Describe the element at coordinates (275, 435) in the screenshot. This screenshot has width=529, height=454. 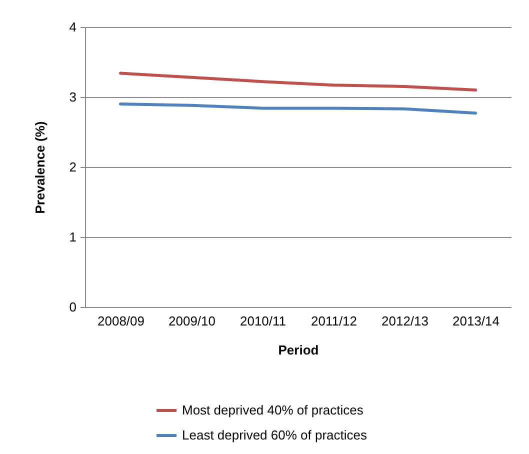
I see `legend-label: Least deprived 60% of practices` at that location.